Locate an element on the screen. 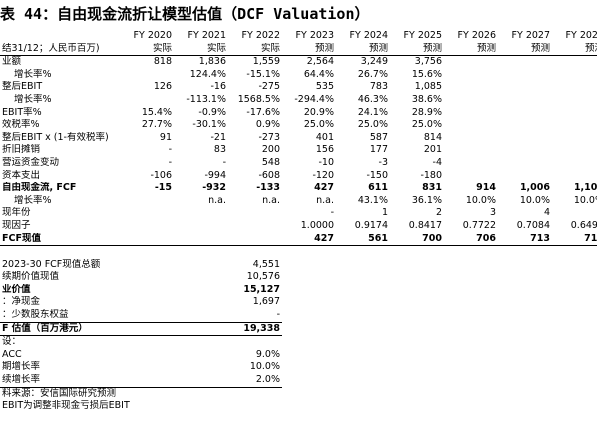  value-cell: 200 is located at coordinates (270, 150).